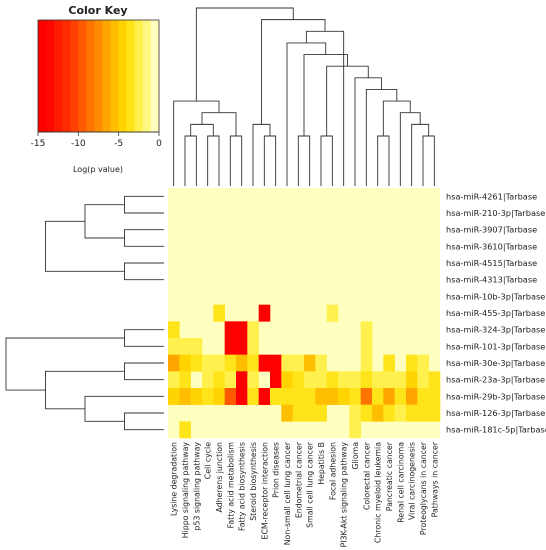  Describe the element at coordinates (253, 481) in the screenshot. I see `column-label: Steroid biosynthesis` at that location.